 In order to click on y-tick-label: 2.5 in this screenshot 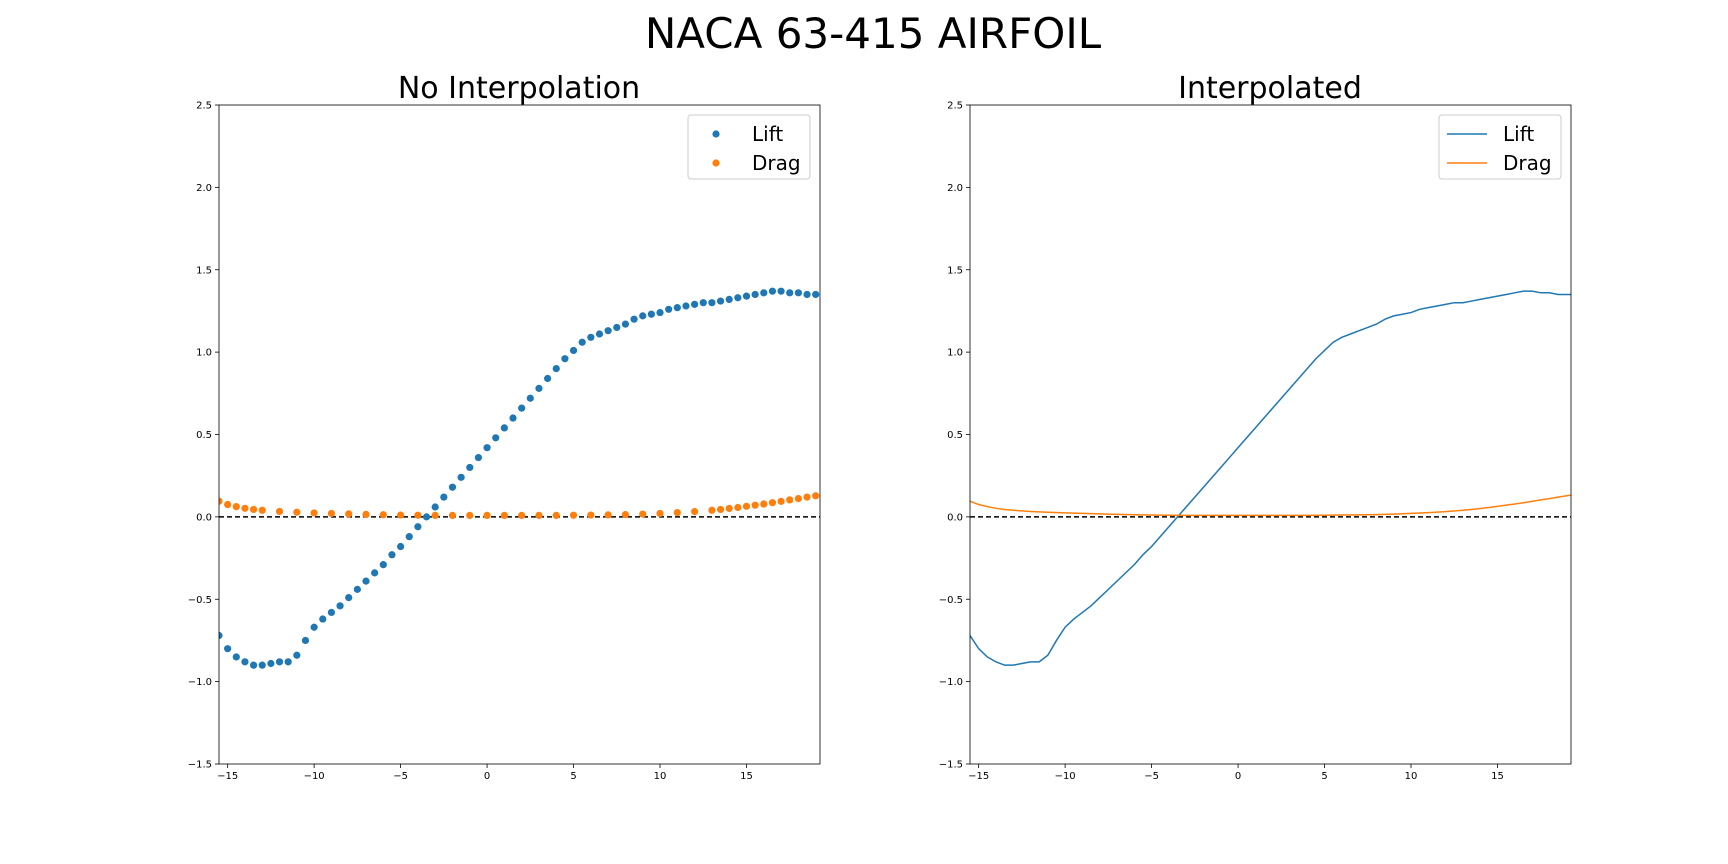, I will do `click(955, 106)`.